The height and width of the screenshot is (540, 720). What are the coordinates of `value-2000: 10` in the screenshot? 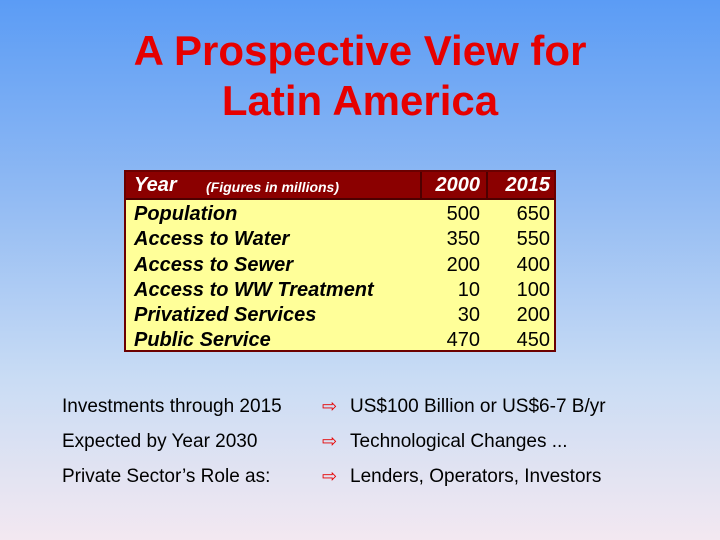 It's located at (468, 289).